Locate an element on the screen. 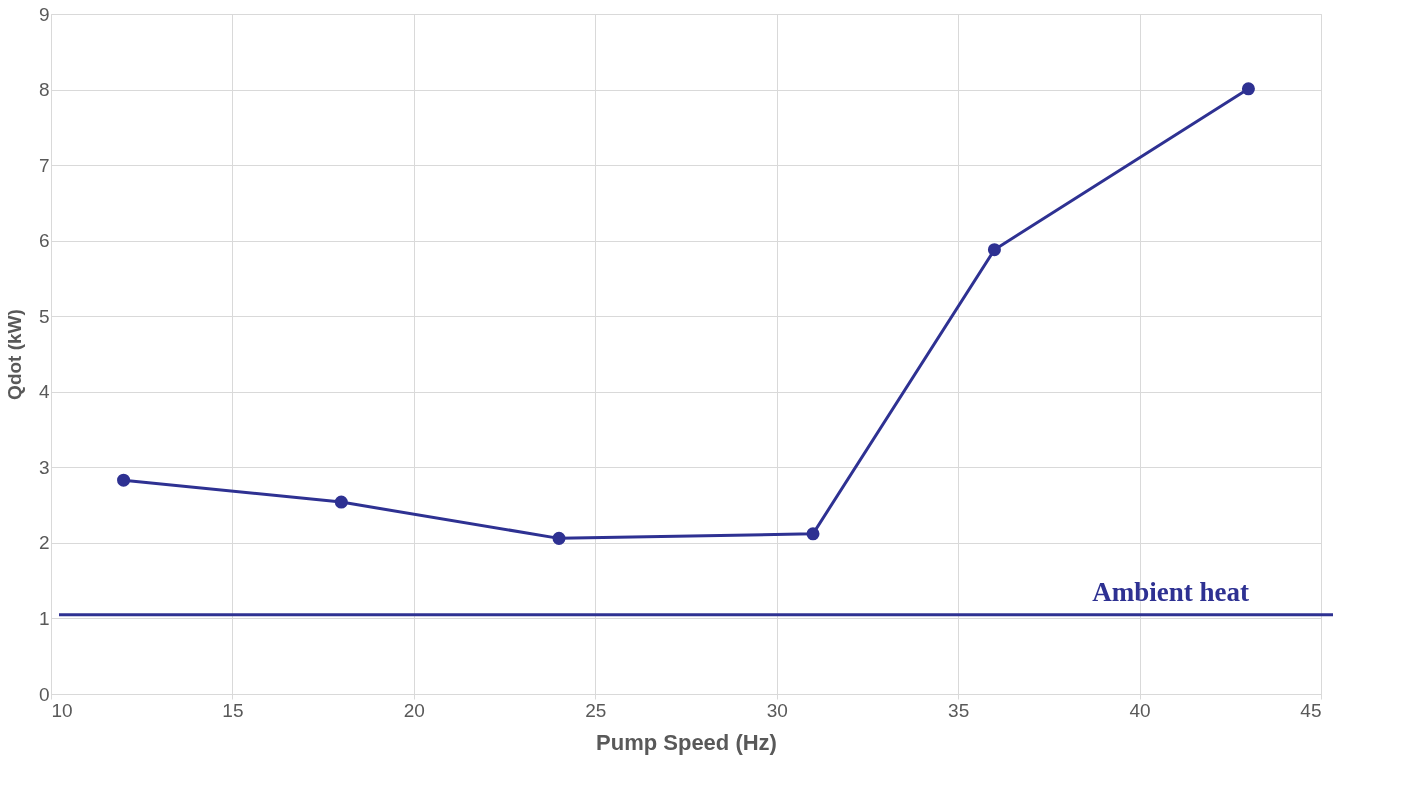 The width and height of the screenshot is (1404, 785). x-axis-title: Pump Speed (Hz) is located at coordinates (686, 742).